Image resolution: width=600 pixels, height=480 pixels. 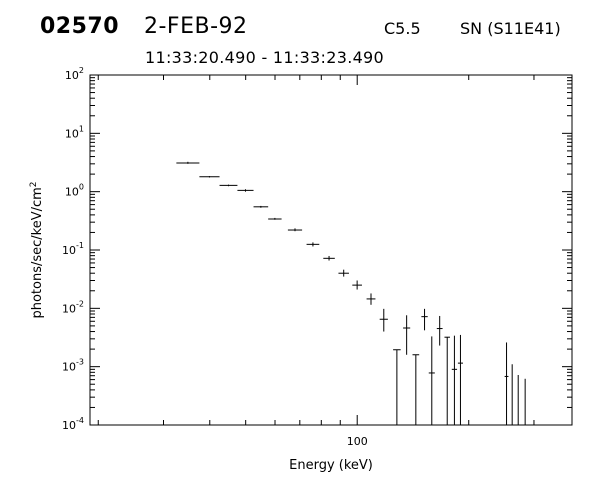 What do you see at coordinates (74, 191) in the screenshot?
I see `y-tick-label: 10⁰` at bounding box center [74, 191].